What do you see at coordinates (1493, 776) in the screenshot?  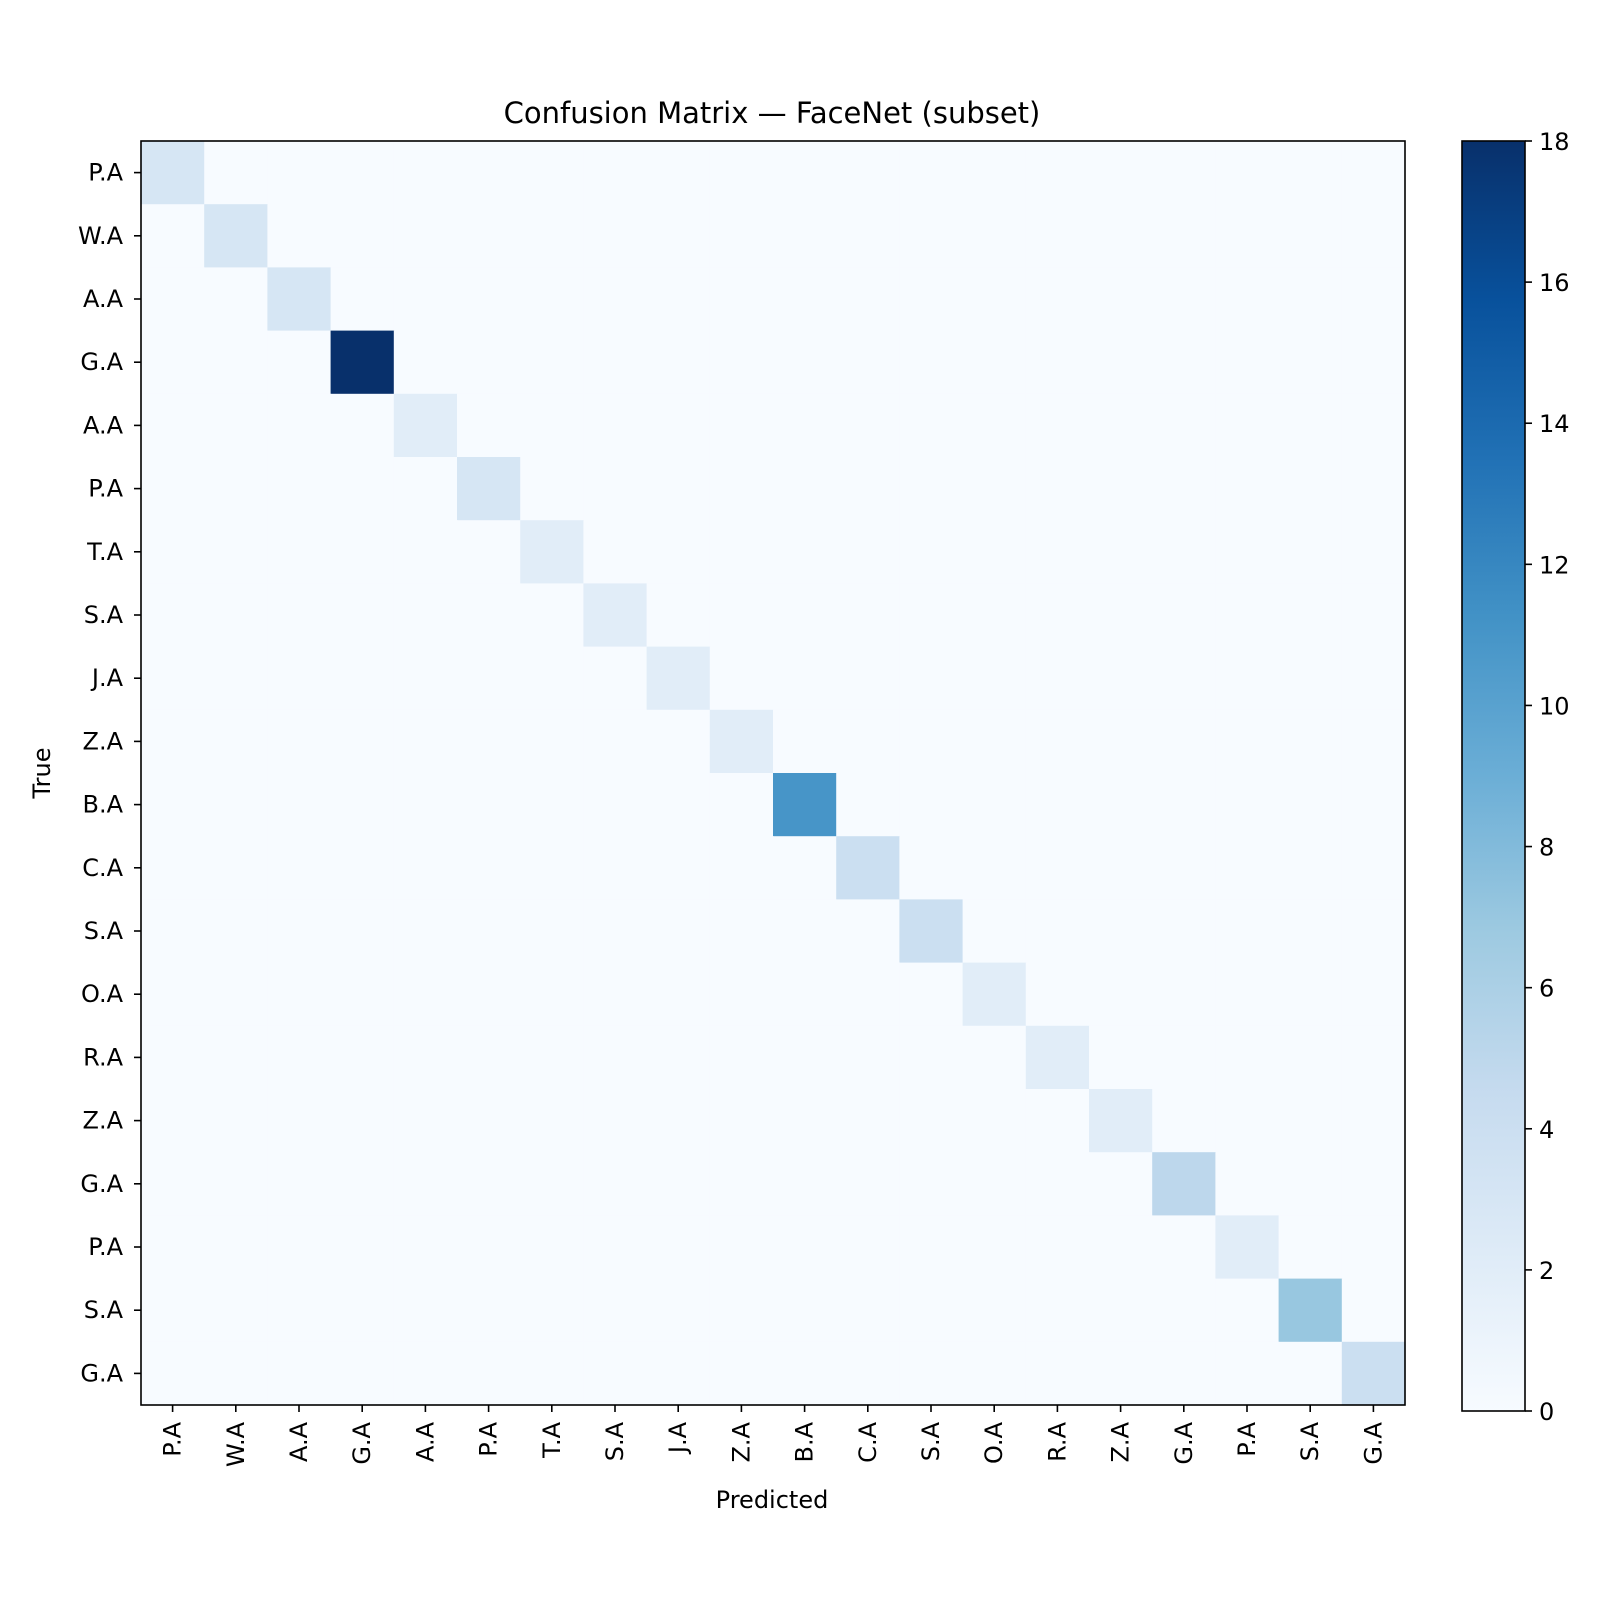 I see `colorbar-gradient` at bounding box center [1493, 776].